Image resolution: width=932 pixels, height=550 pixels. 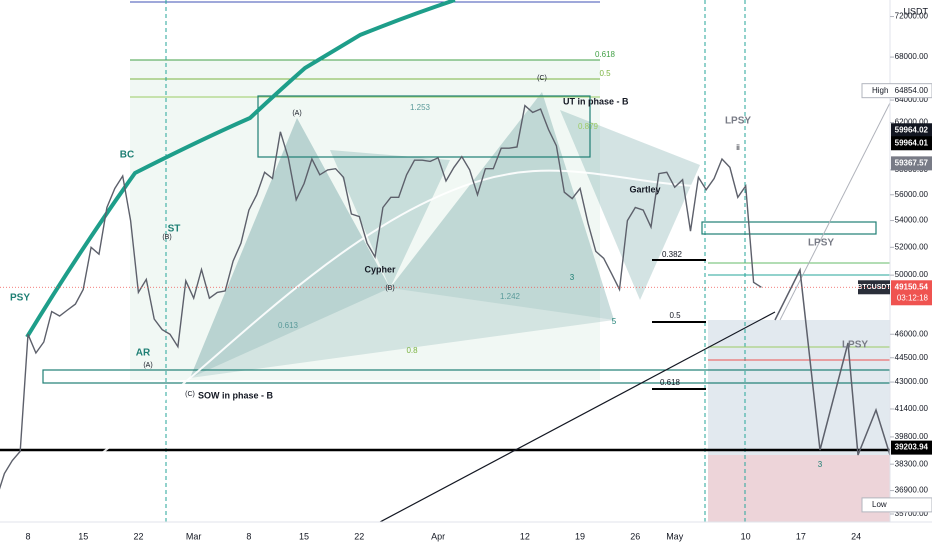 I want to click on price-tag-value: 64854.00, so click(x=912, y=90).